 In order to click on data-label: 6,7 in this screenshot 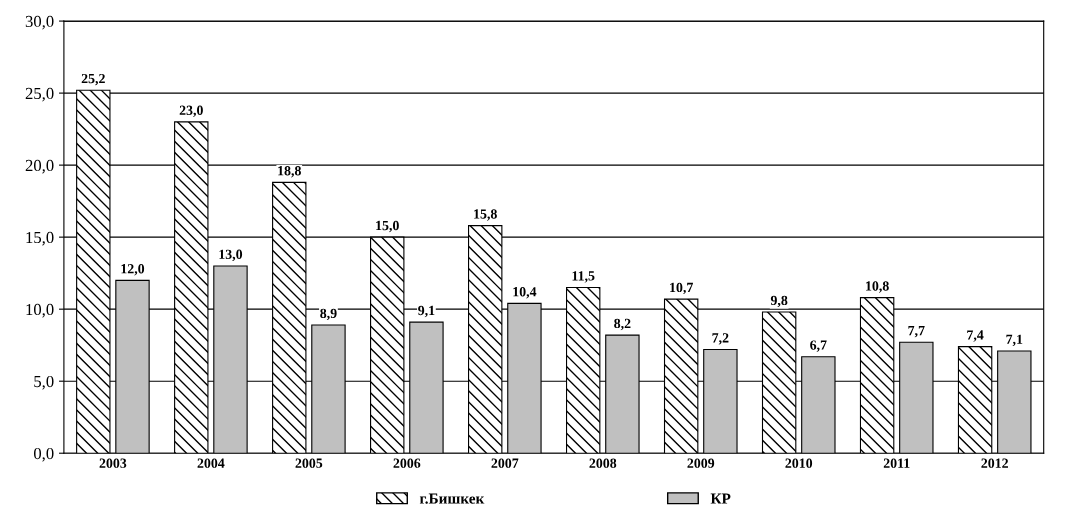, I will do `click(818, 346)`.